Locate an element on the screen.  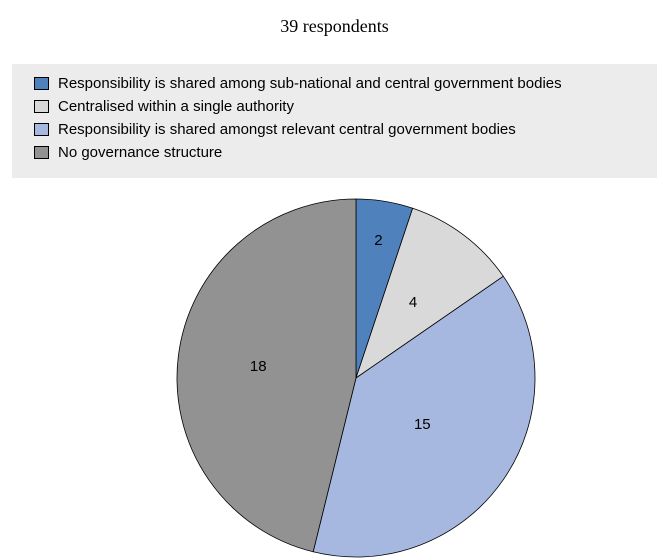
pie-labels: 2 4 15 18 is located at coordinates (340, 332).